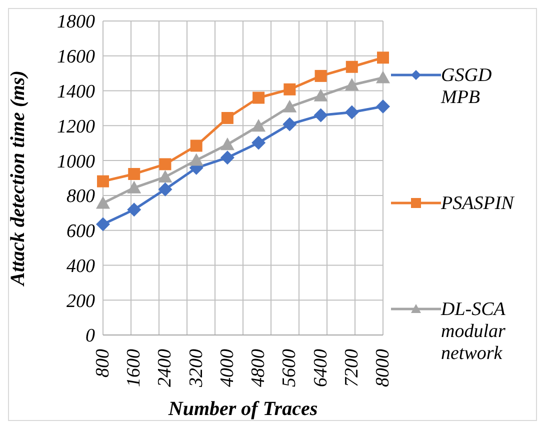 This screenshot has height=429, width=545. What do you see at coordinates (76, 161) in the screenshot?
I see `y-tick-label: 1000` at bounding box center [76, 161].